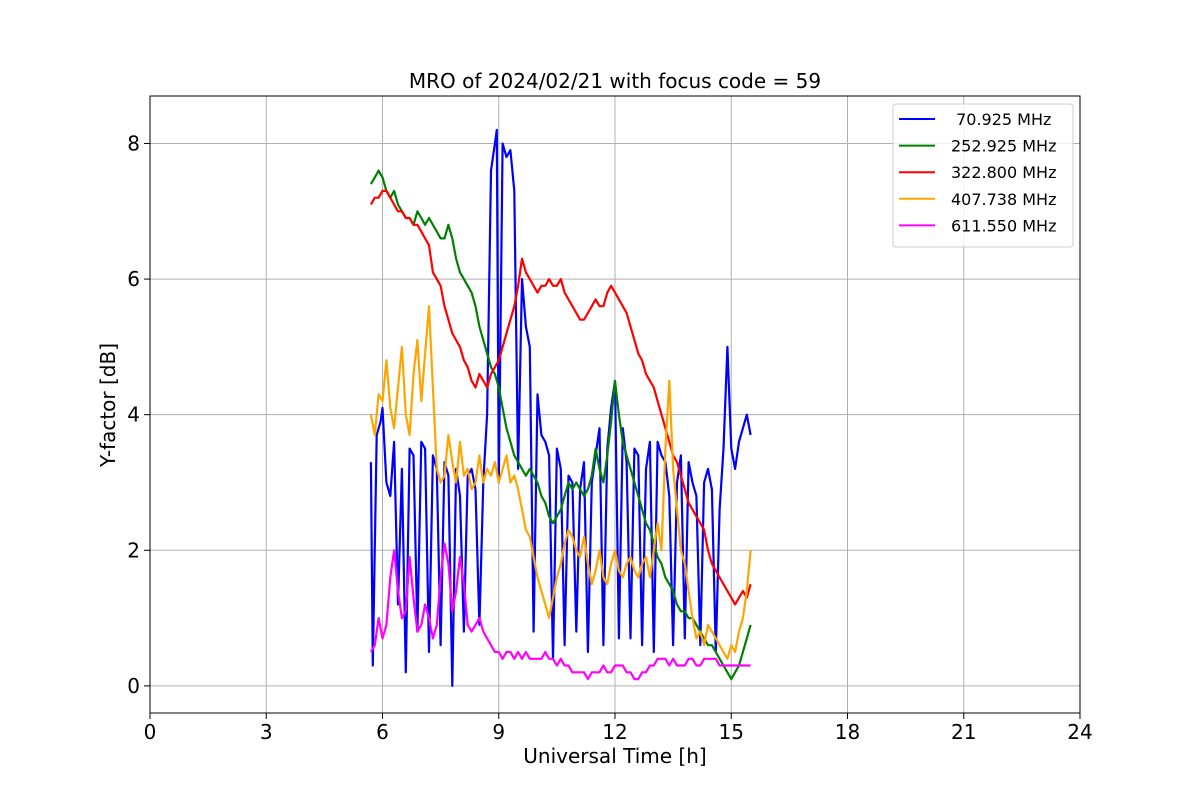 This screenshot has height=800, width=1200. Describe the element at coordinates (382, 732) in the screenshot. I see `x-tick-label: 6` at that location.